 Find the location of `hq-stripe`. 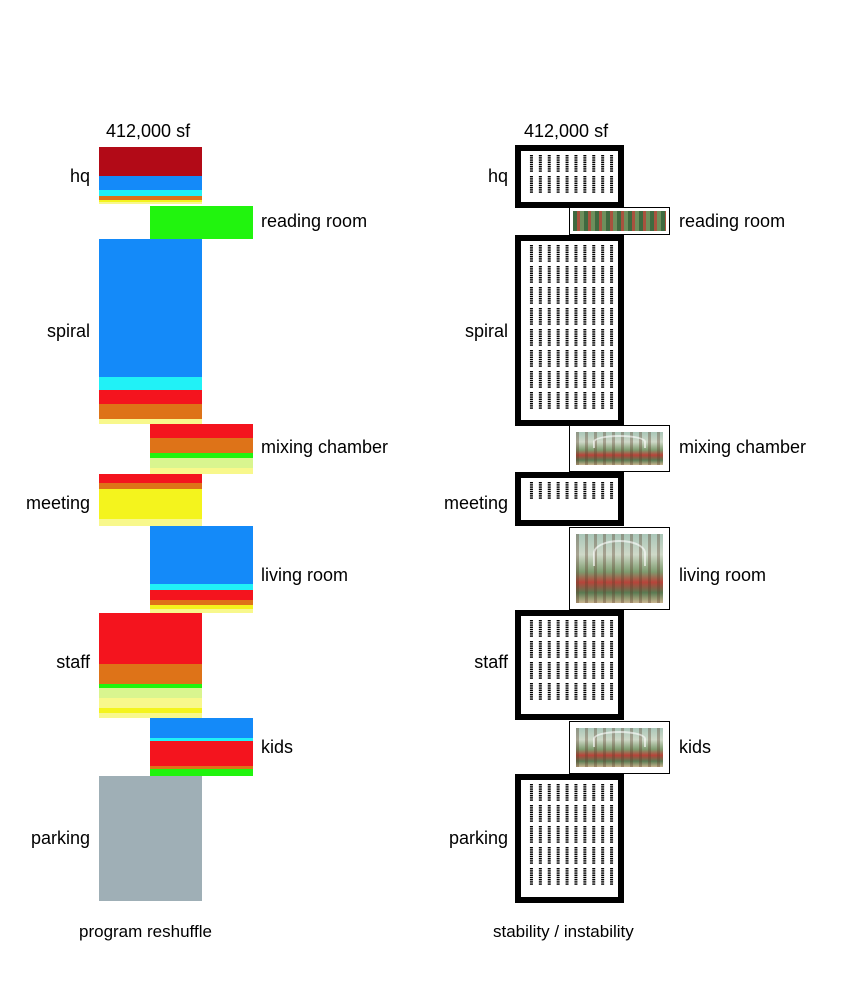

hq-stripe is located at coordinates (150, 161).